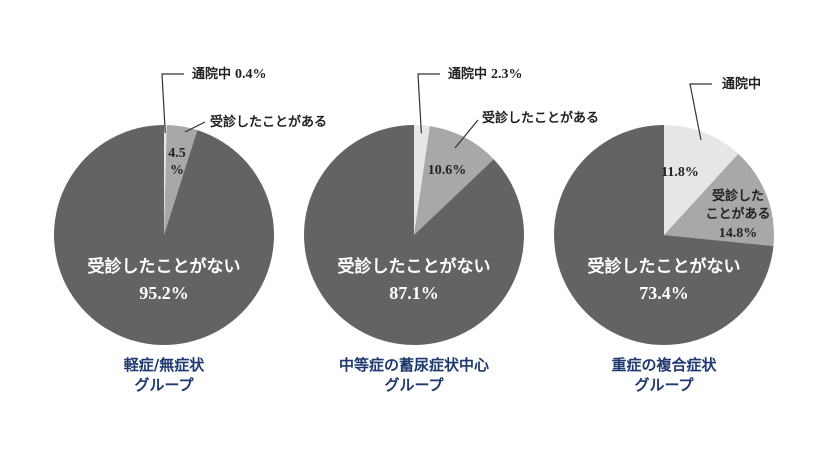 The height and width of the screenshot is (473, 840). I want to click on chart-title: 重症の複合症状, so click(664, 365).